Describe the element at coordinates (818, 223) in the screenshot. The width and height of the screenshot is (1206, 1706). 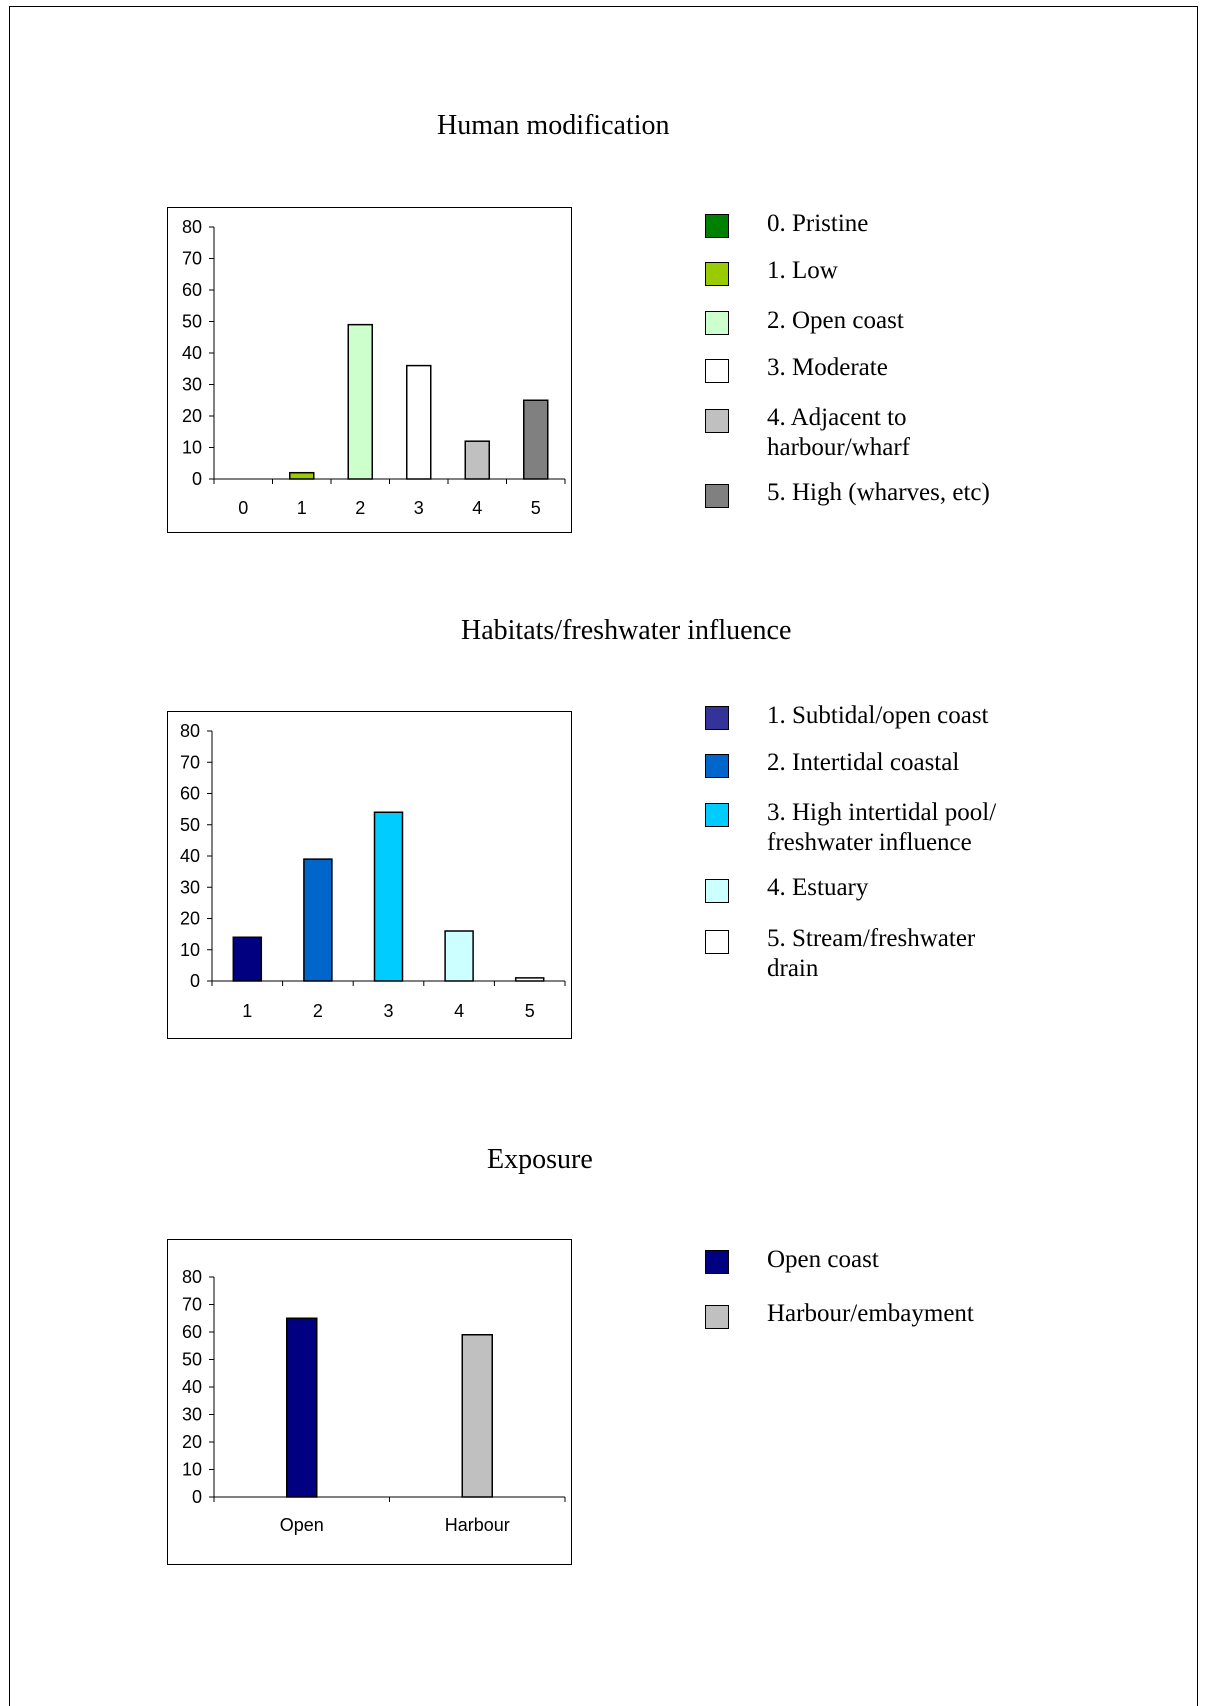
I see `legend-label: 0. Pristine` at that location.